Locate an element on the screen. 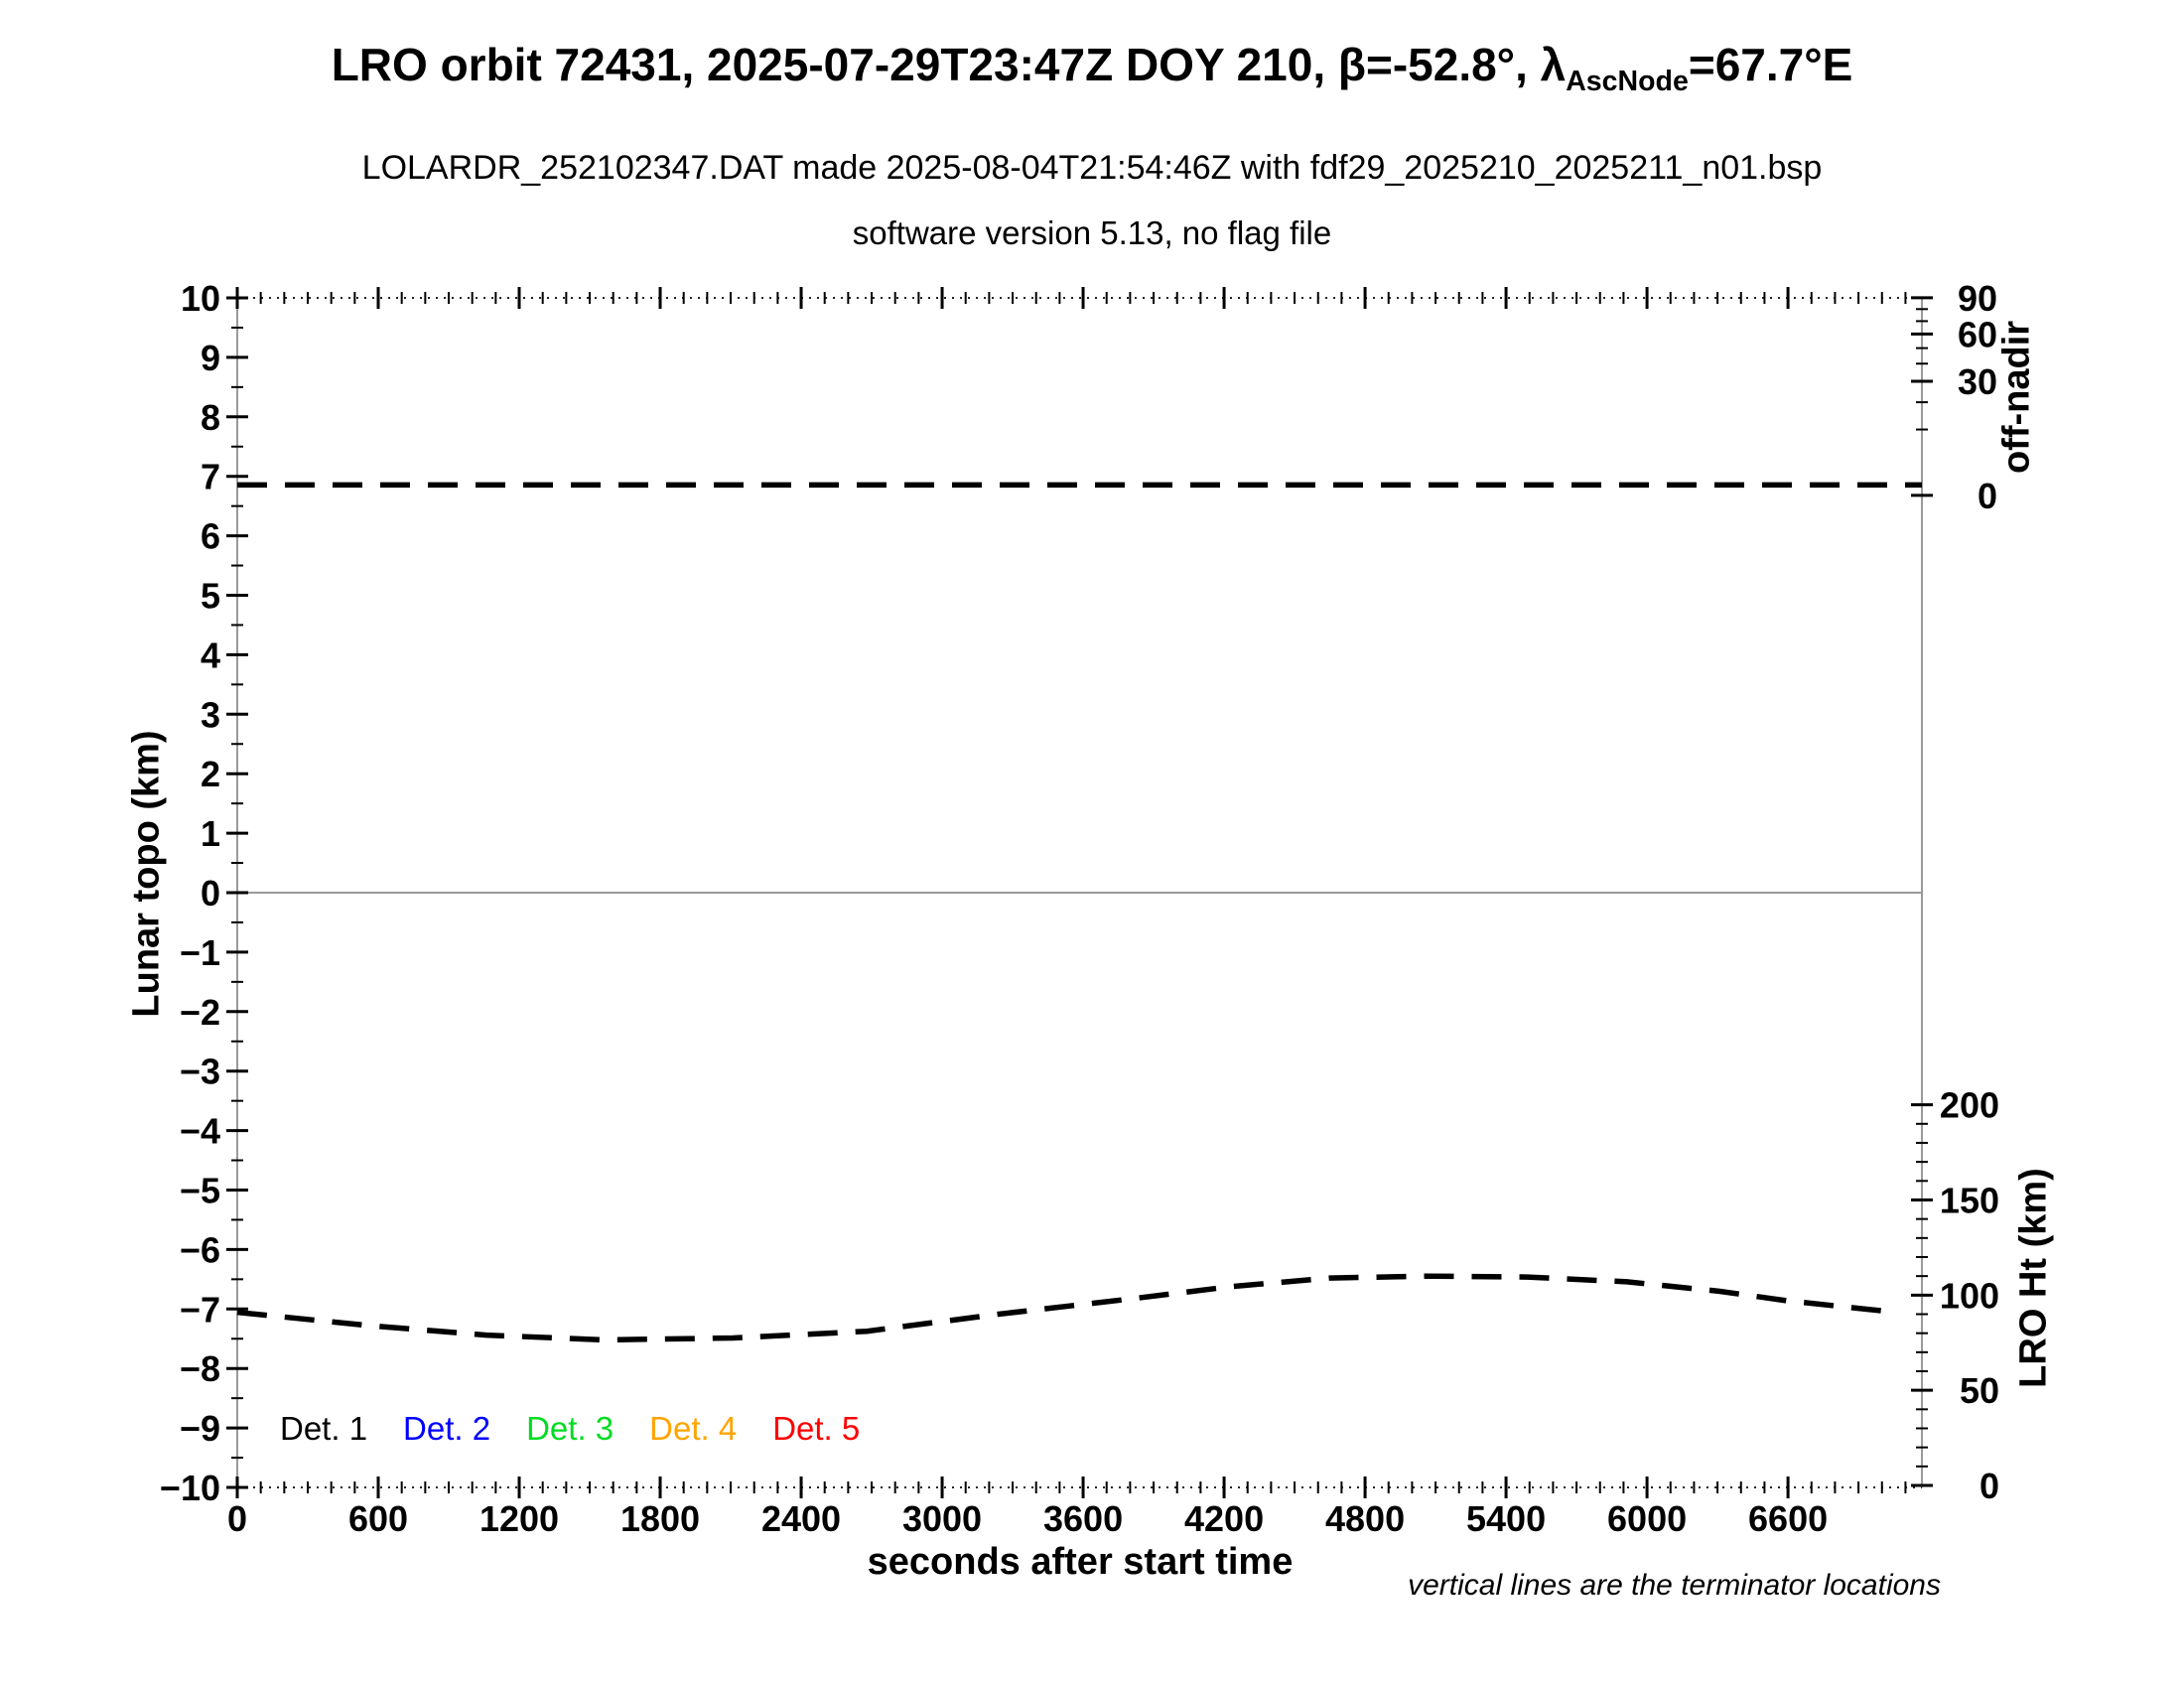  x-tick-label: 5400 is located at coordinates (1506, 1518).